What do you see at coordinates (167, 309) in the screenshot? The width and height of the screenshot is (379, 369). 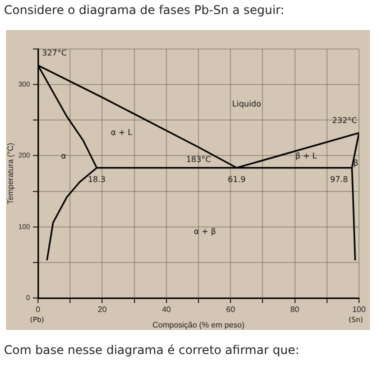 I see `x-tick-label: 40` at bounding box center [167, 309].